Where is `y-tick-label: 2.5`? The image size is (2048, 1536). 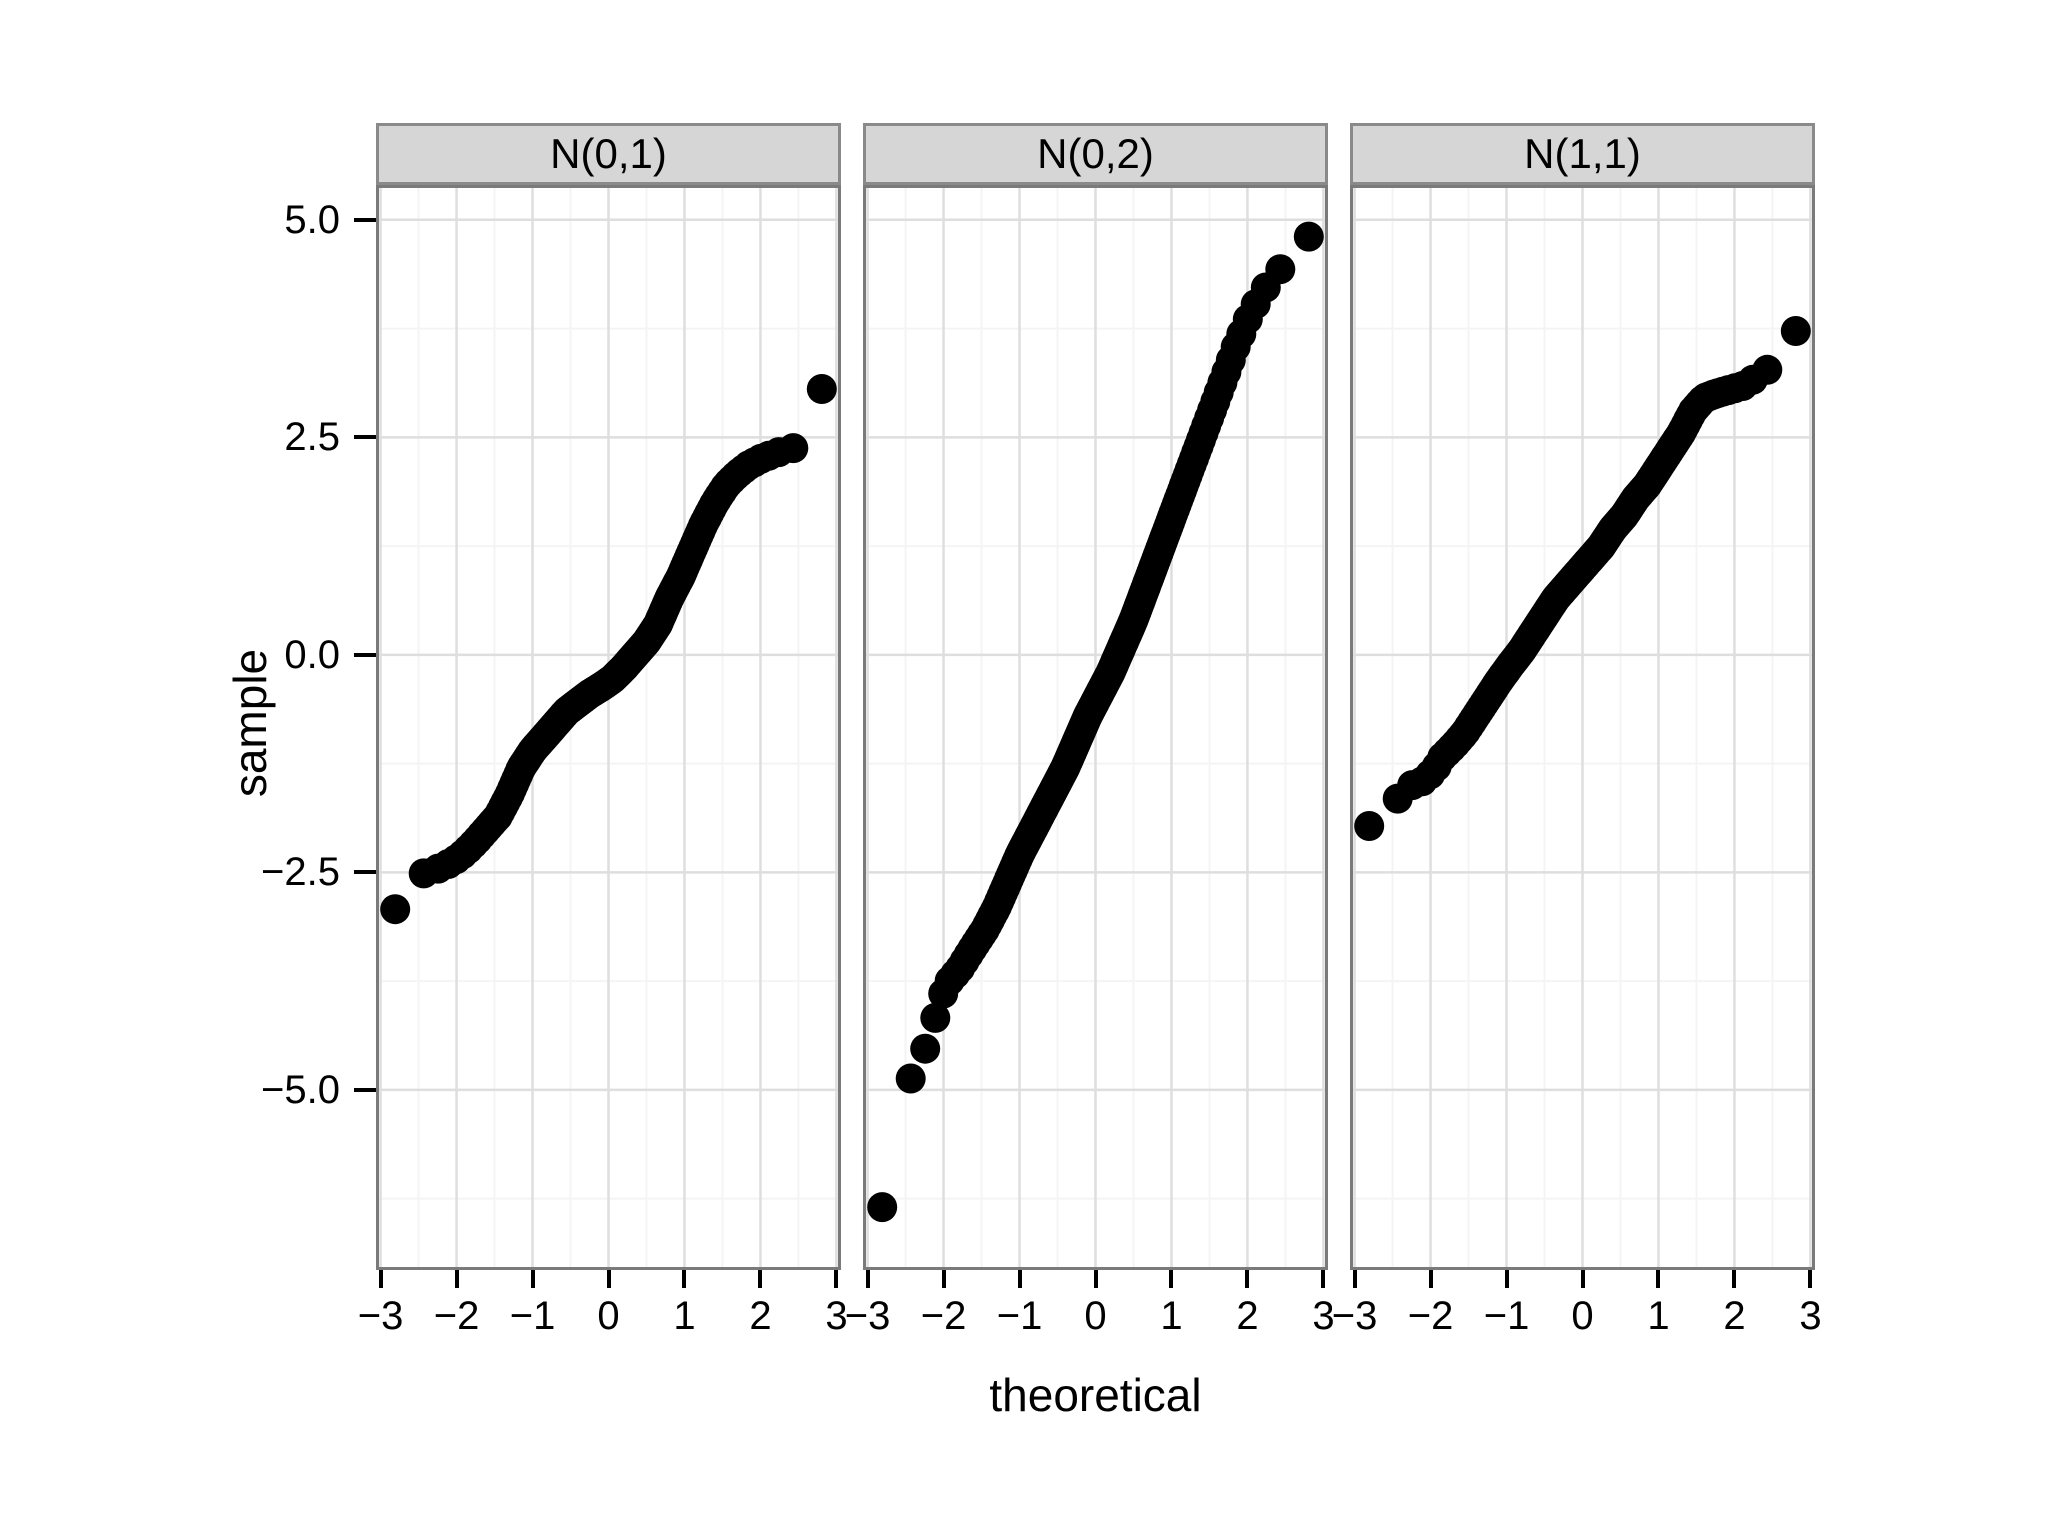 y-tick-label: 2.5 is located at coordinates (312, 437).